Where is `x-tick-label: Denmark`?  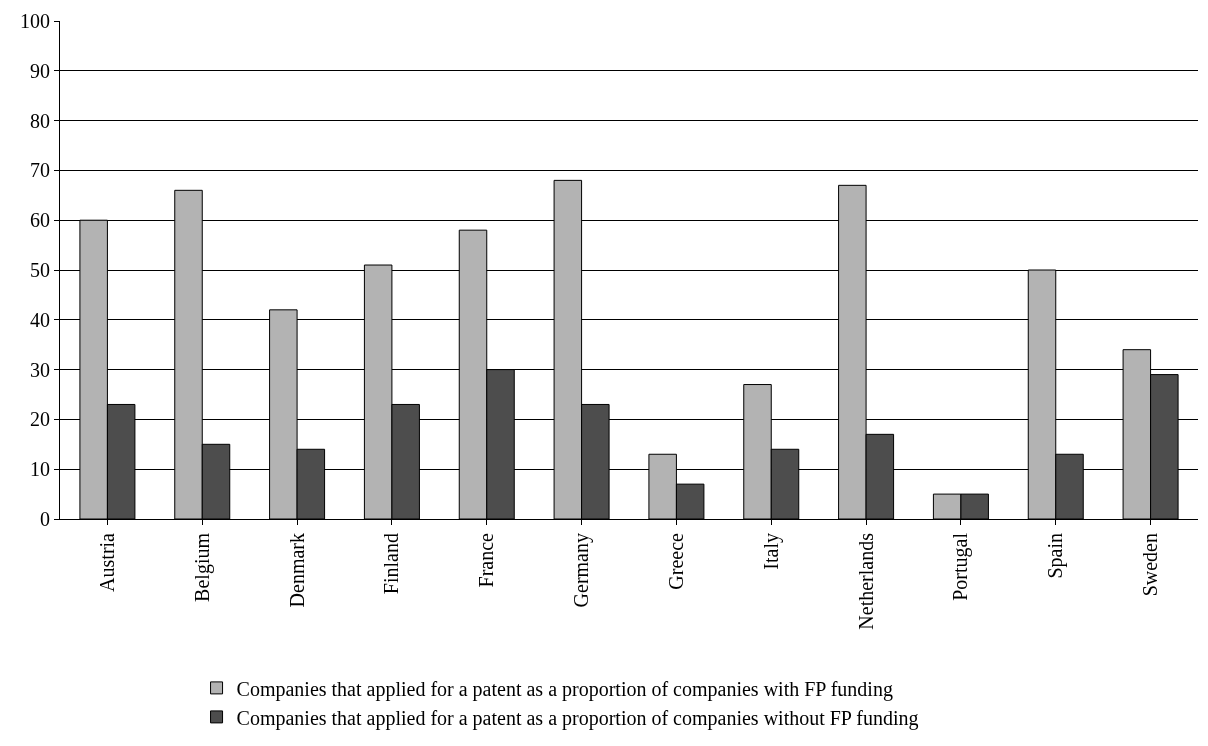 x-tick-label: Denmark is located at coordinates (296, 570).